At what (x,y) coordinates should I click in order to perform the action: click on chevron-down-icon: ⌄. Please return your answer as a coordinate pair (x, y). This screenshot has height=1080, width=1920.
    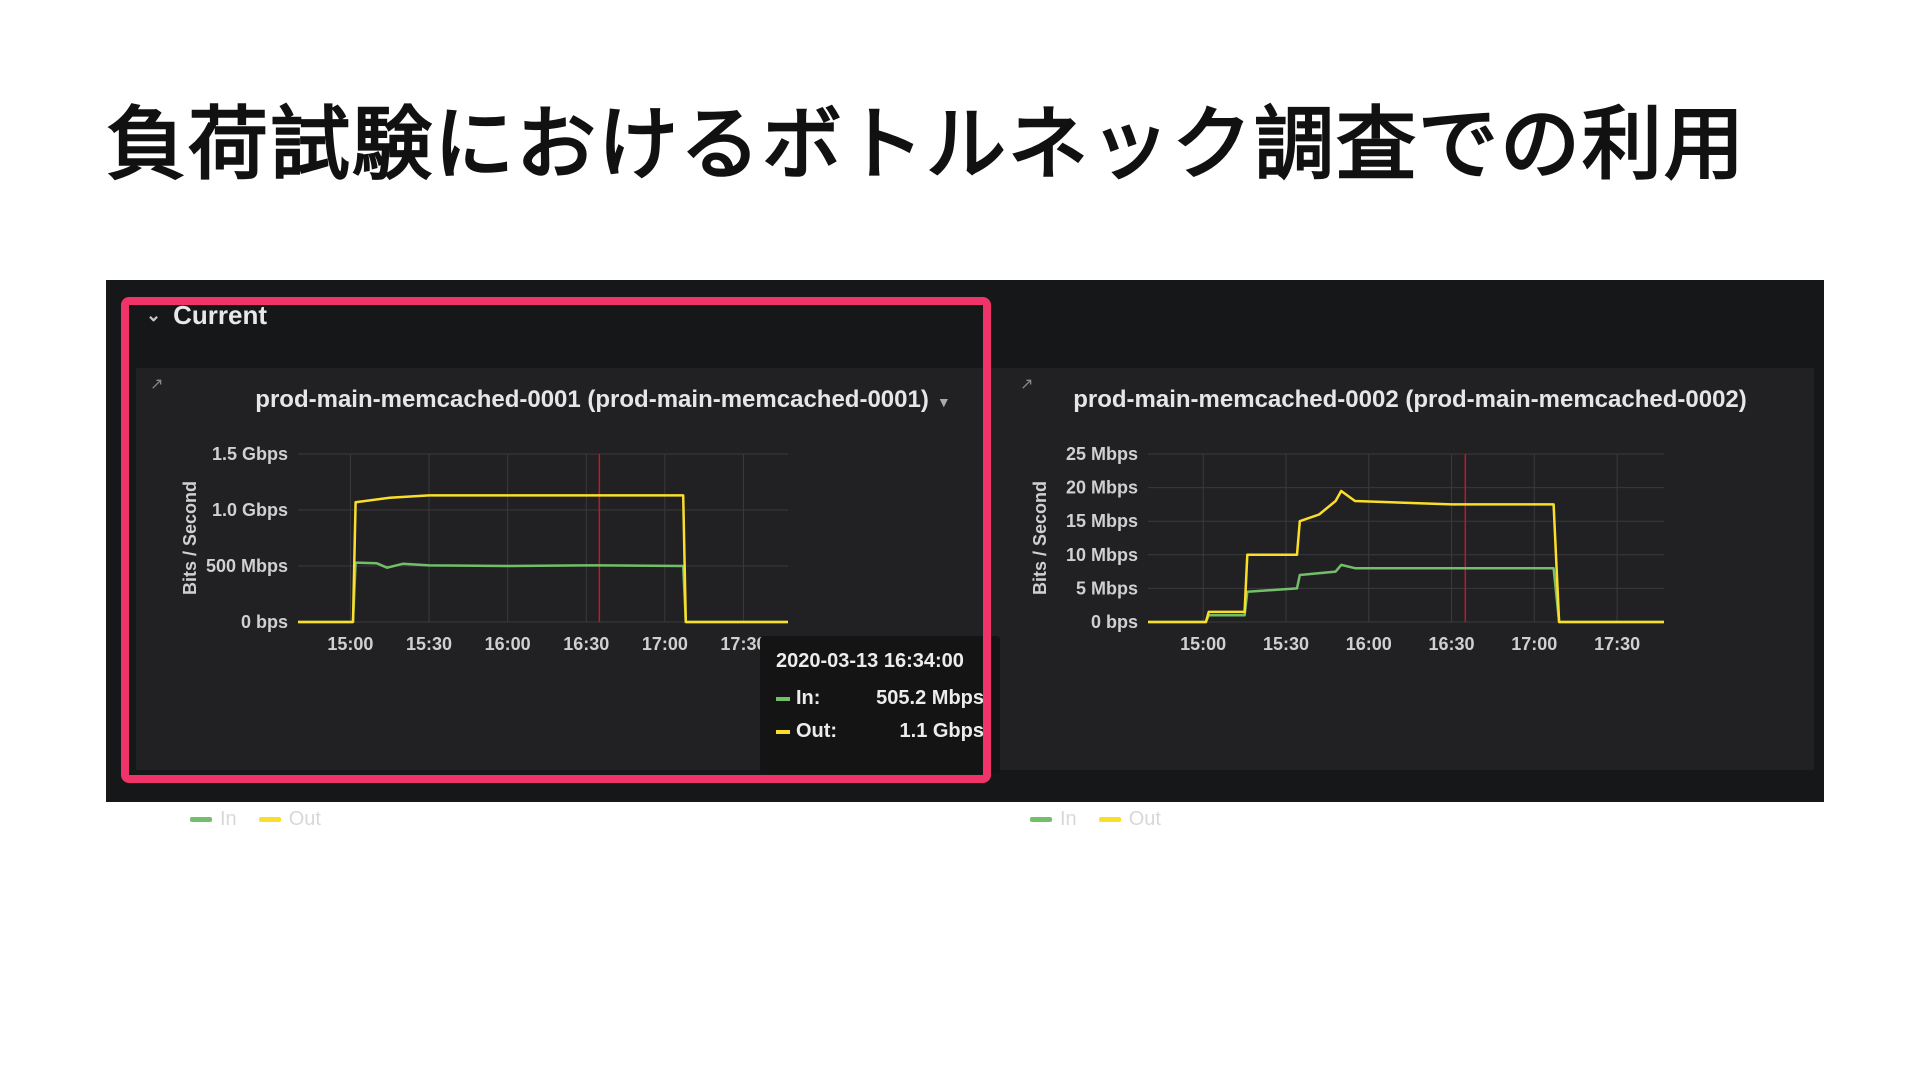
    Looking at the image, I should click on (154, 315).